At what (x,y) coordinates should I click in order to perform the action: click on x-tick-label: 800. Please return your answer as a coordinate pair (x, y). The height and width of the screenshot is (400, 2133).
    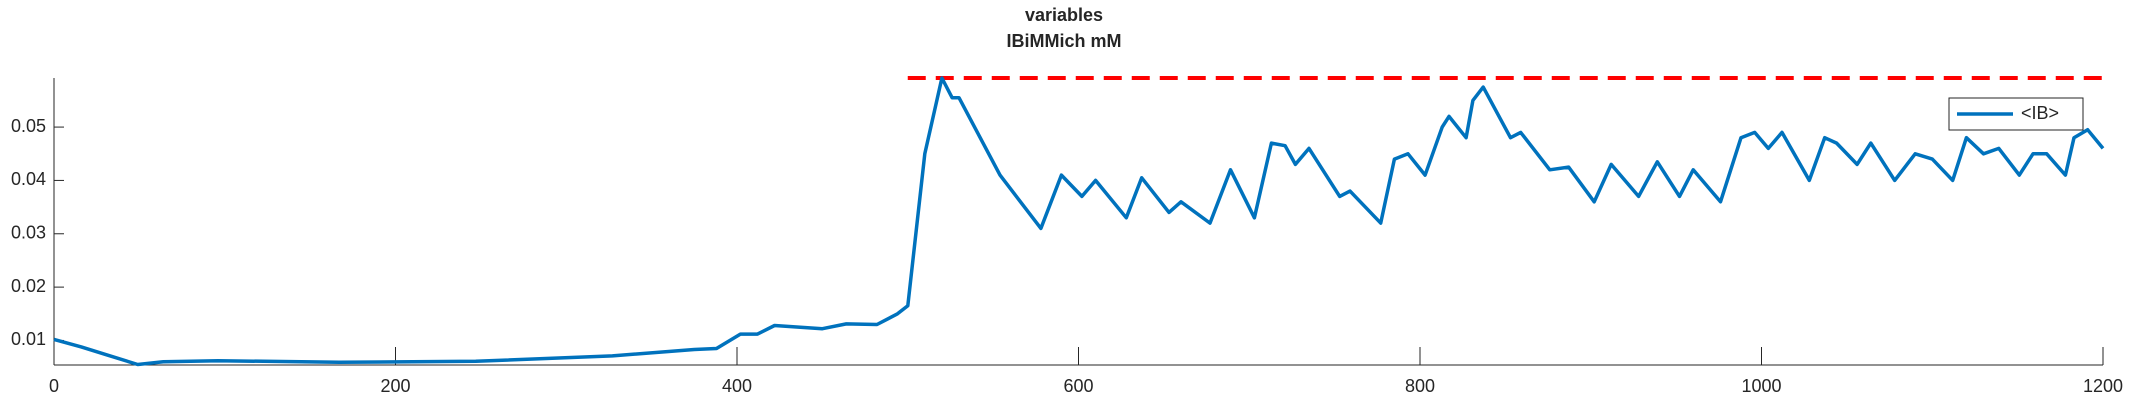
    Looking at the image, I should click on (1420, 386).